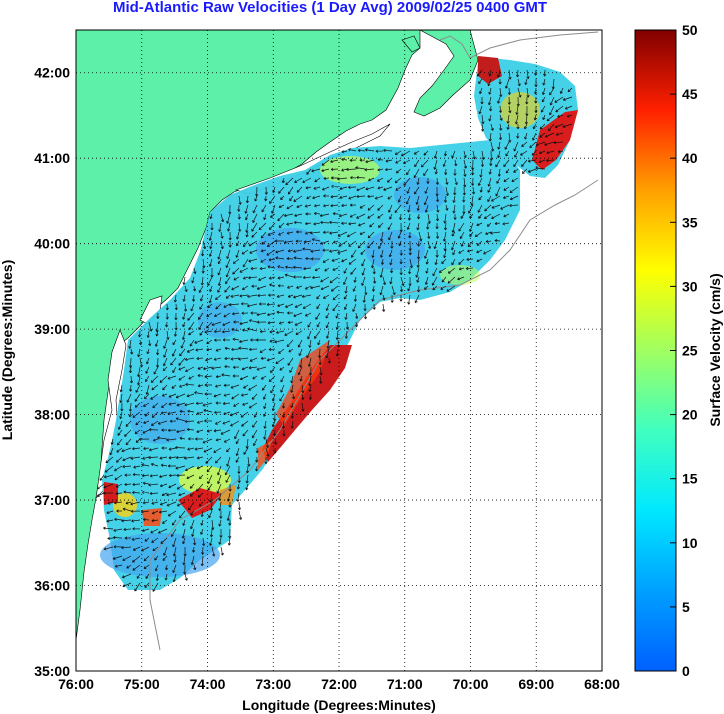  I want to click on x-axis-title: Longitude (Degrees:Minutes), so click(339, 705).